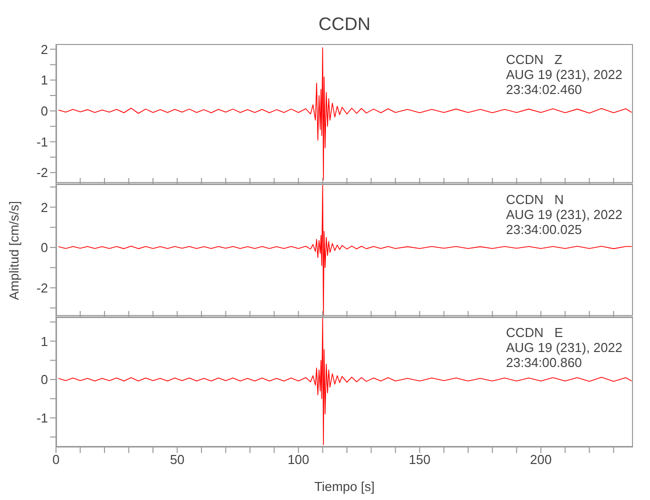  Describe the element at coordinates (535, 59) in the screenshot. I see `annotation: CCDN Z` at that location.